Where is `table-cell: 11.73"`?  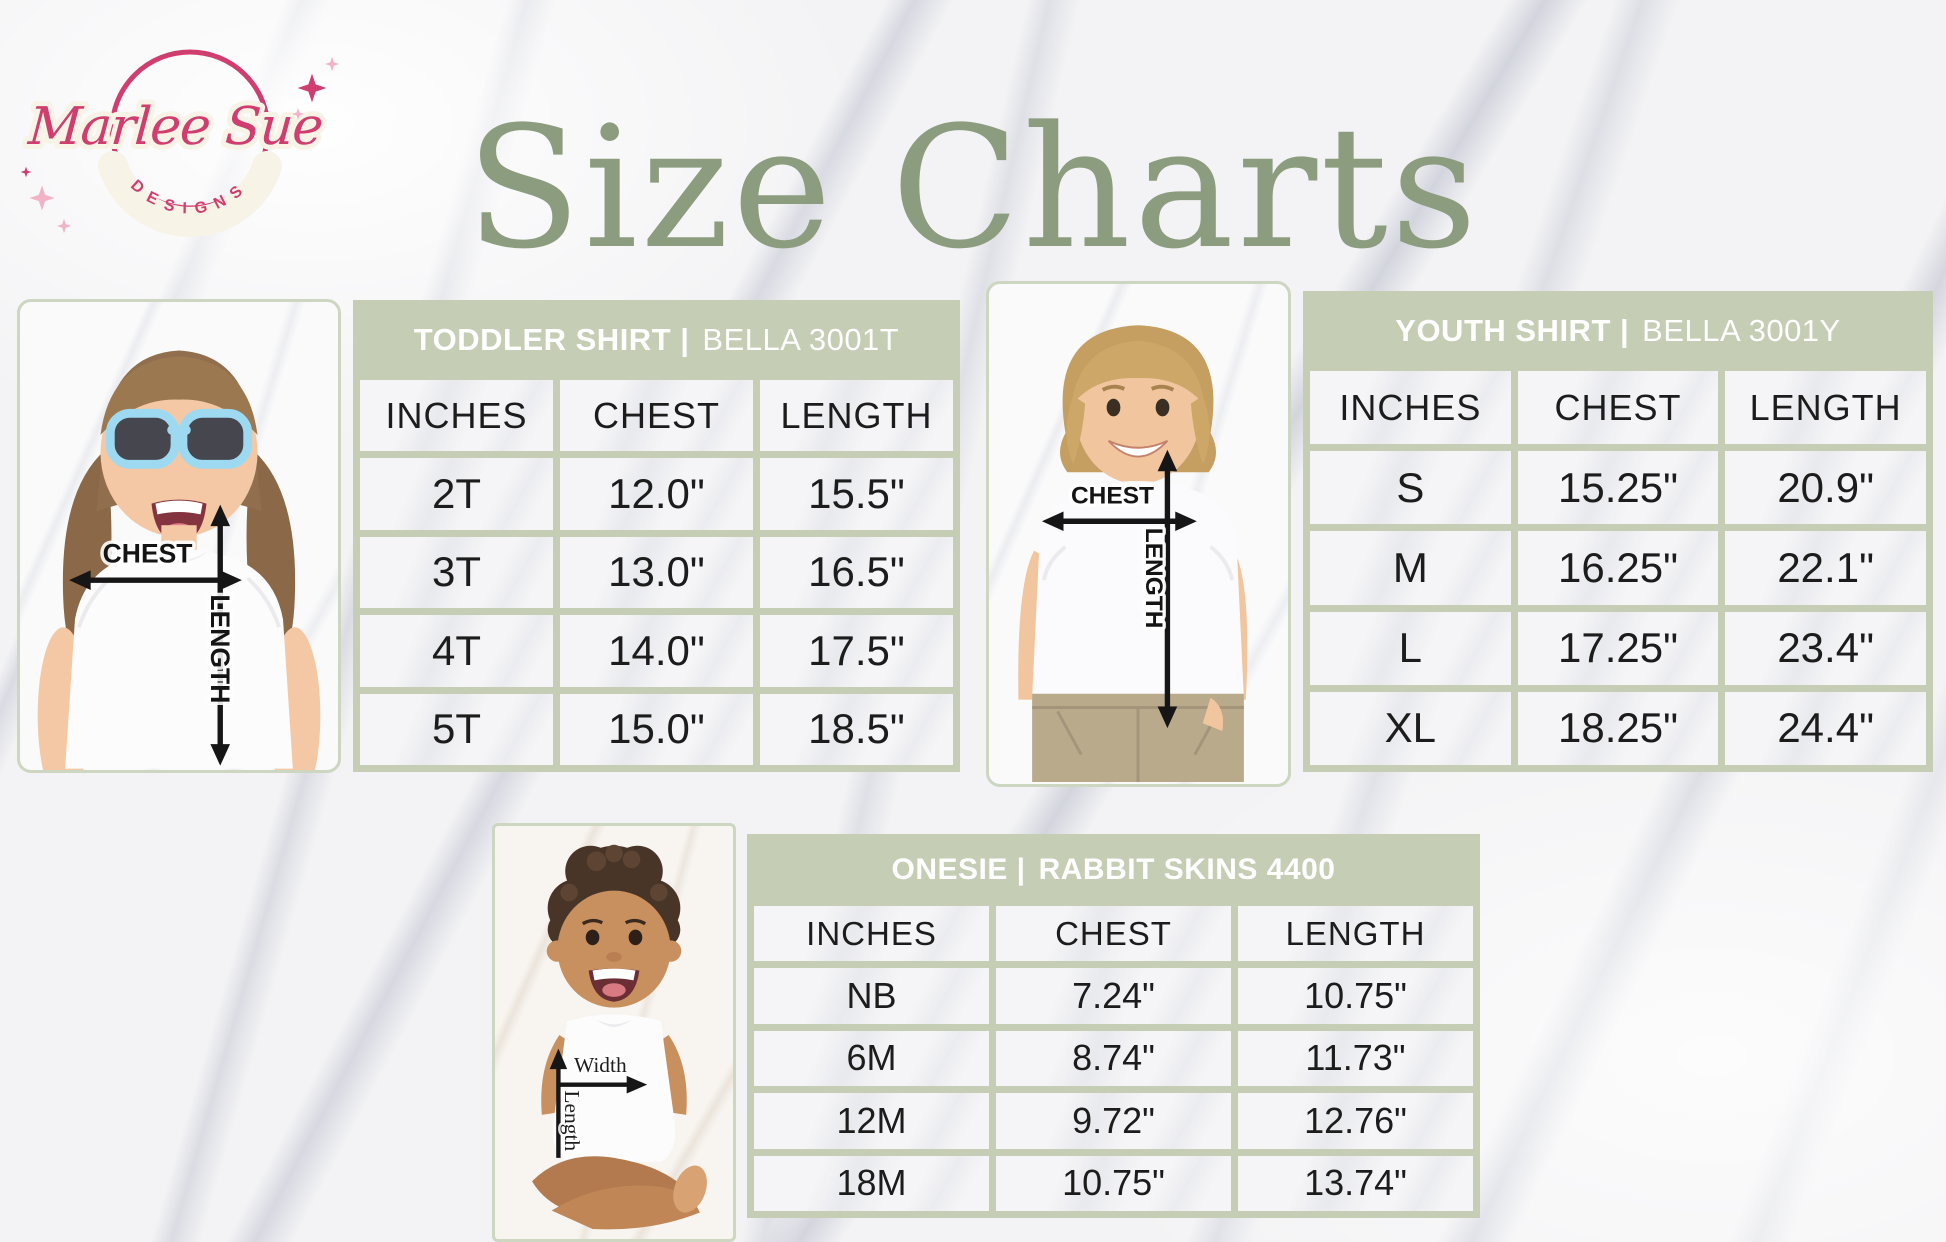 table-cell: 11.73" is located at coordinates (1355, 1058).